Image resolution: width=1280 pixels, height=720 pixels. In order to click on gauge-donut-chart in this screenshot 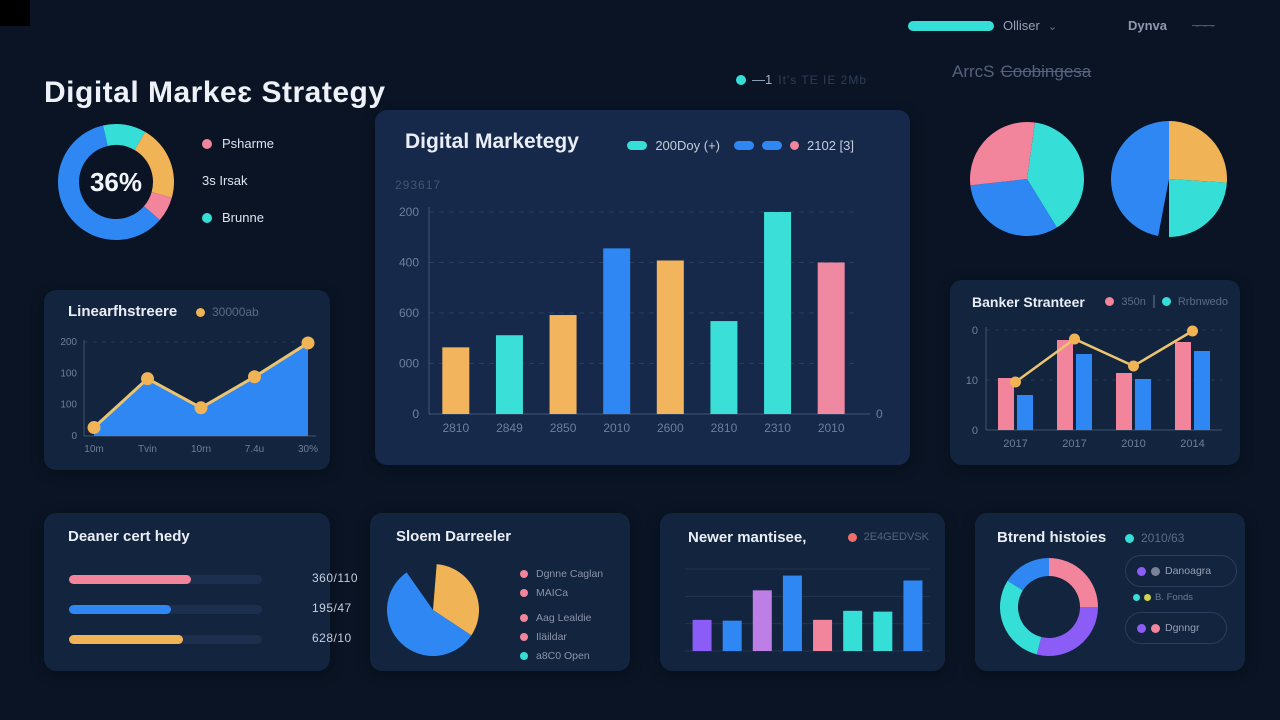, I will do `click(116, 184)`.